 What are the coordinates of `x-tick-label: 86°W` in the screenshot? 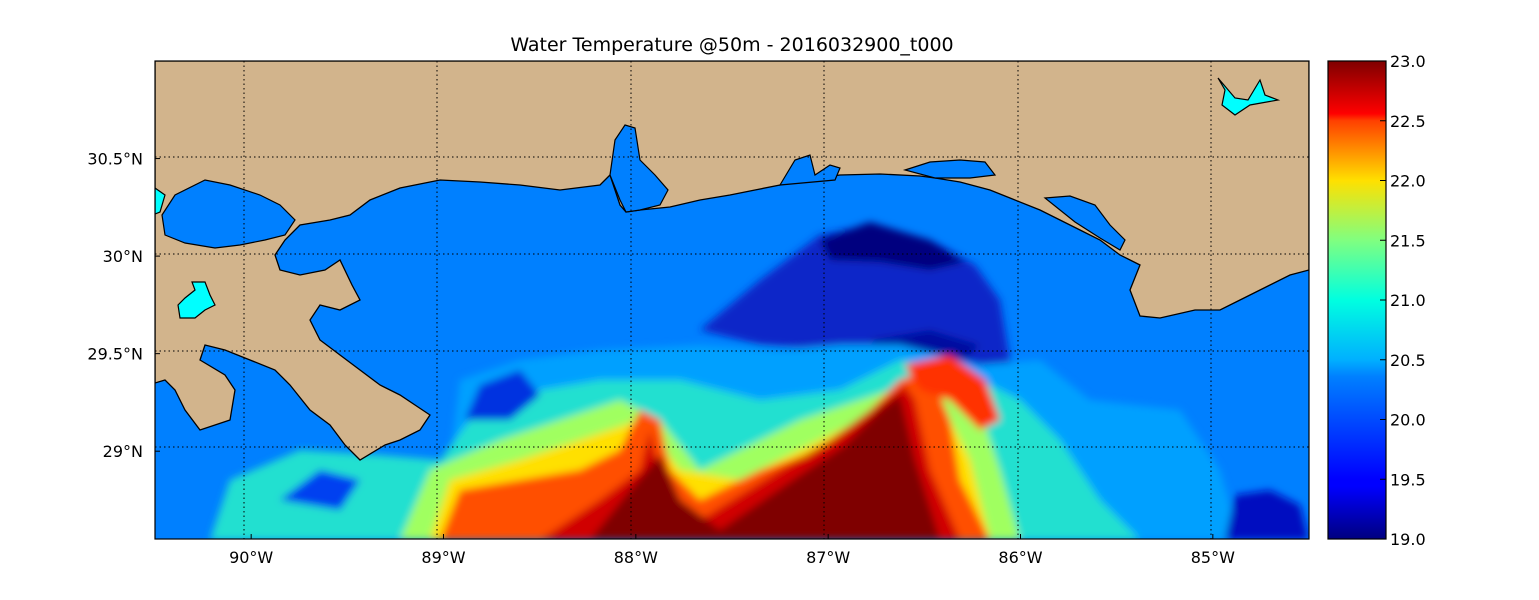 It's located at (1020, 557).